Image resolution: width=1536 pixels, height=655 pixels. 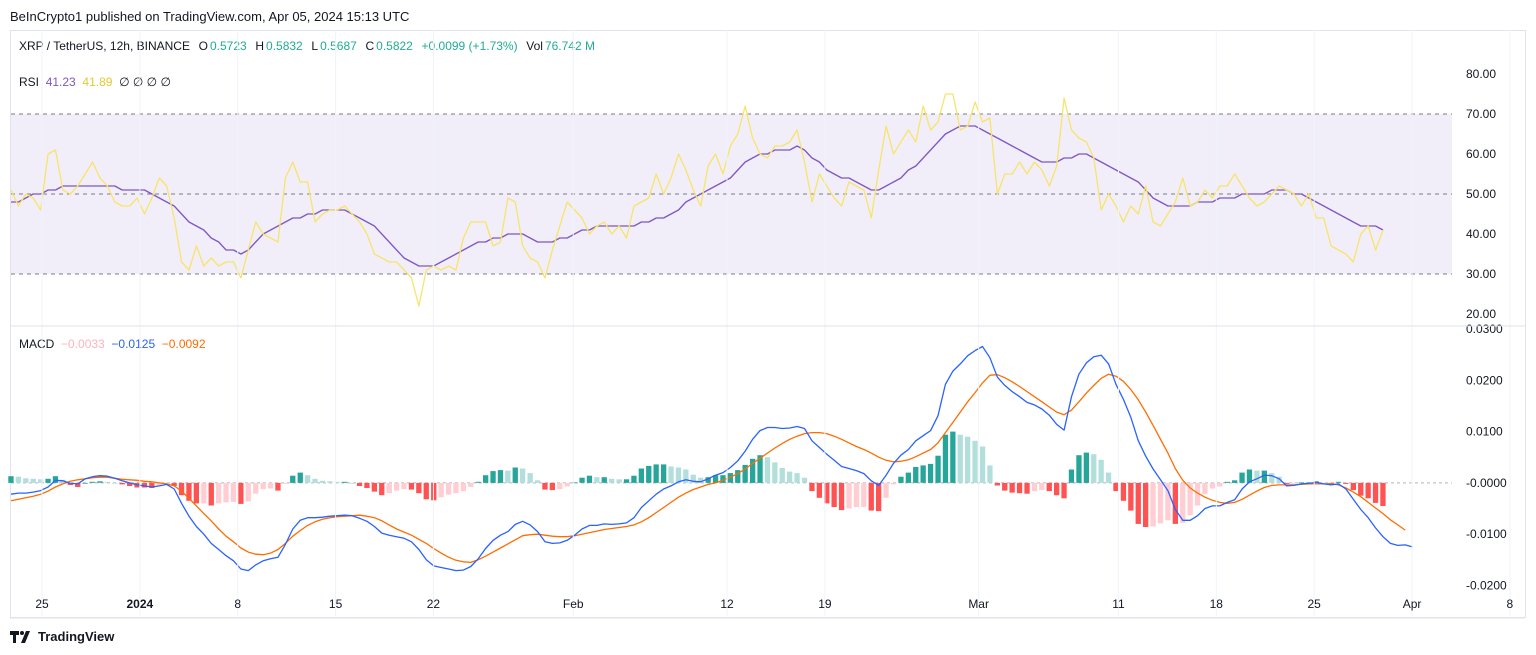 What do you see at coordinates (228, 46) in the screenshot?
I see `open-value: 0.5723` at bounding box center [228, 46].